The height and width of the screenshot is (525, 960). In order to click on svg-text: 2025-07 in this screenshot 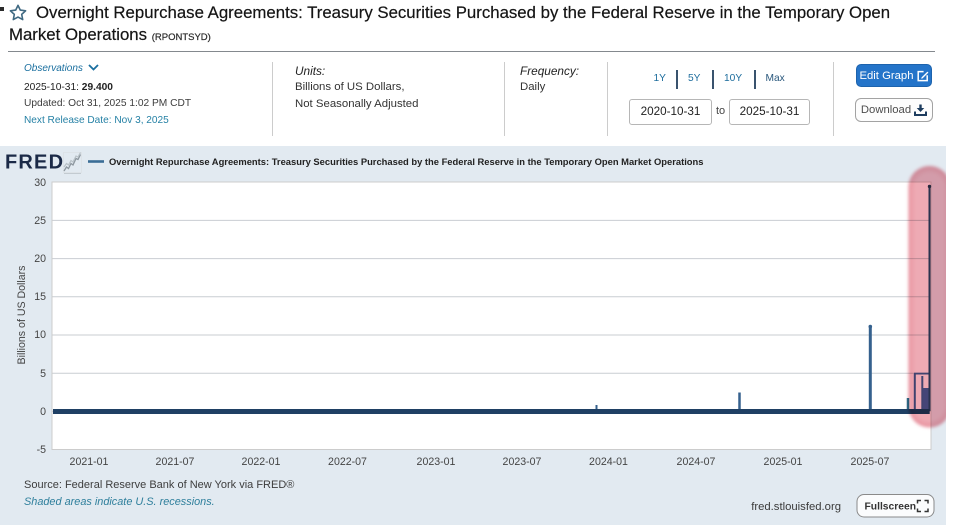, I will do `click(870, 462)`.